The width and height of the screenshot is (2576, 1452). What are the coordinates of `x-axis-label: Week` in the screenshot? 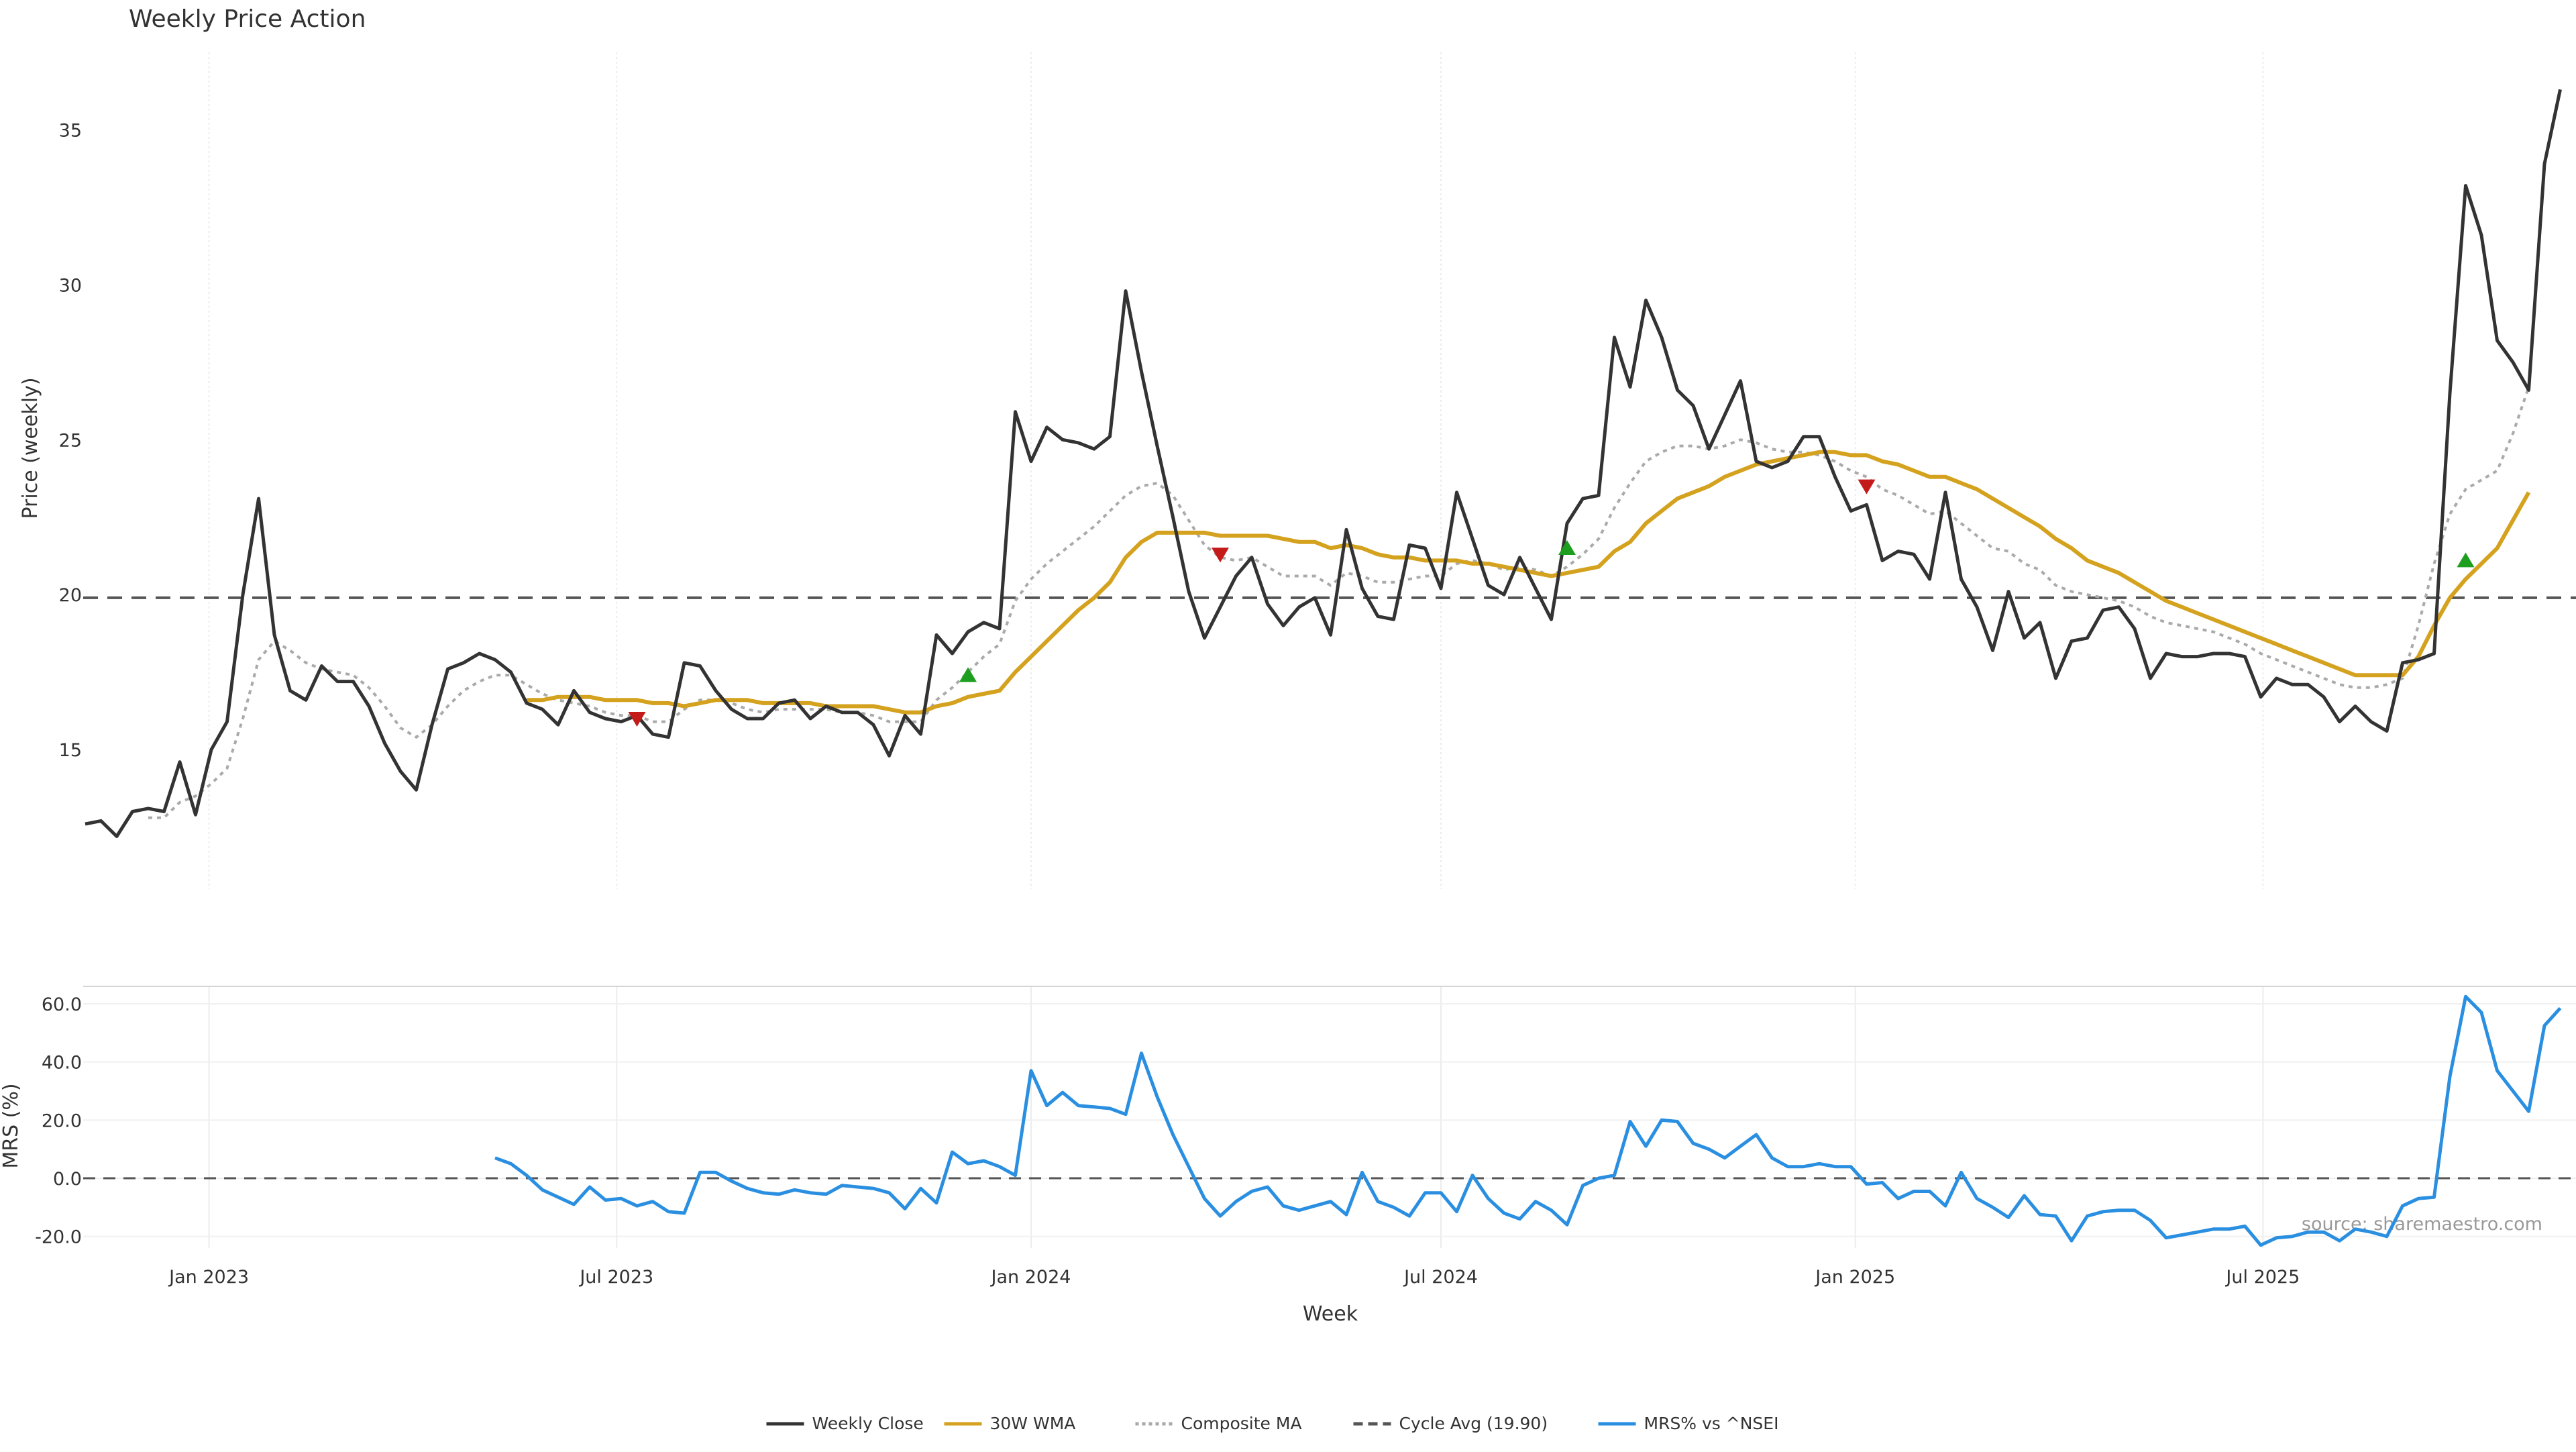 It's located at (1330, 1314).